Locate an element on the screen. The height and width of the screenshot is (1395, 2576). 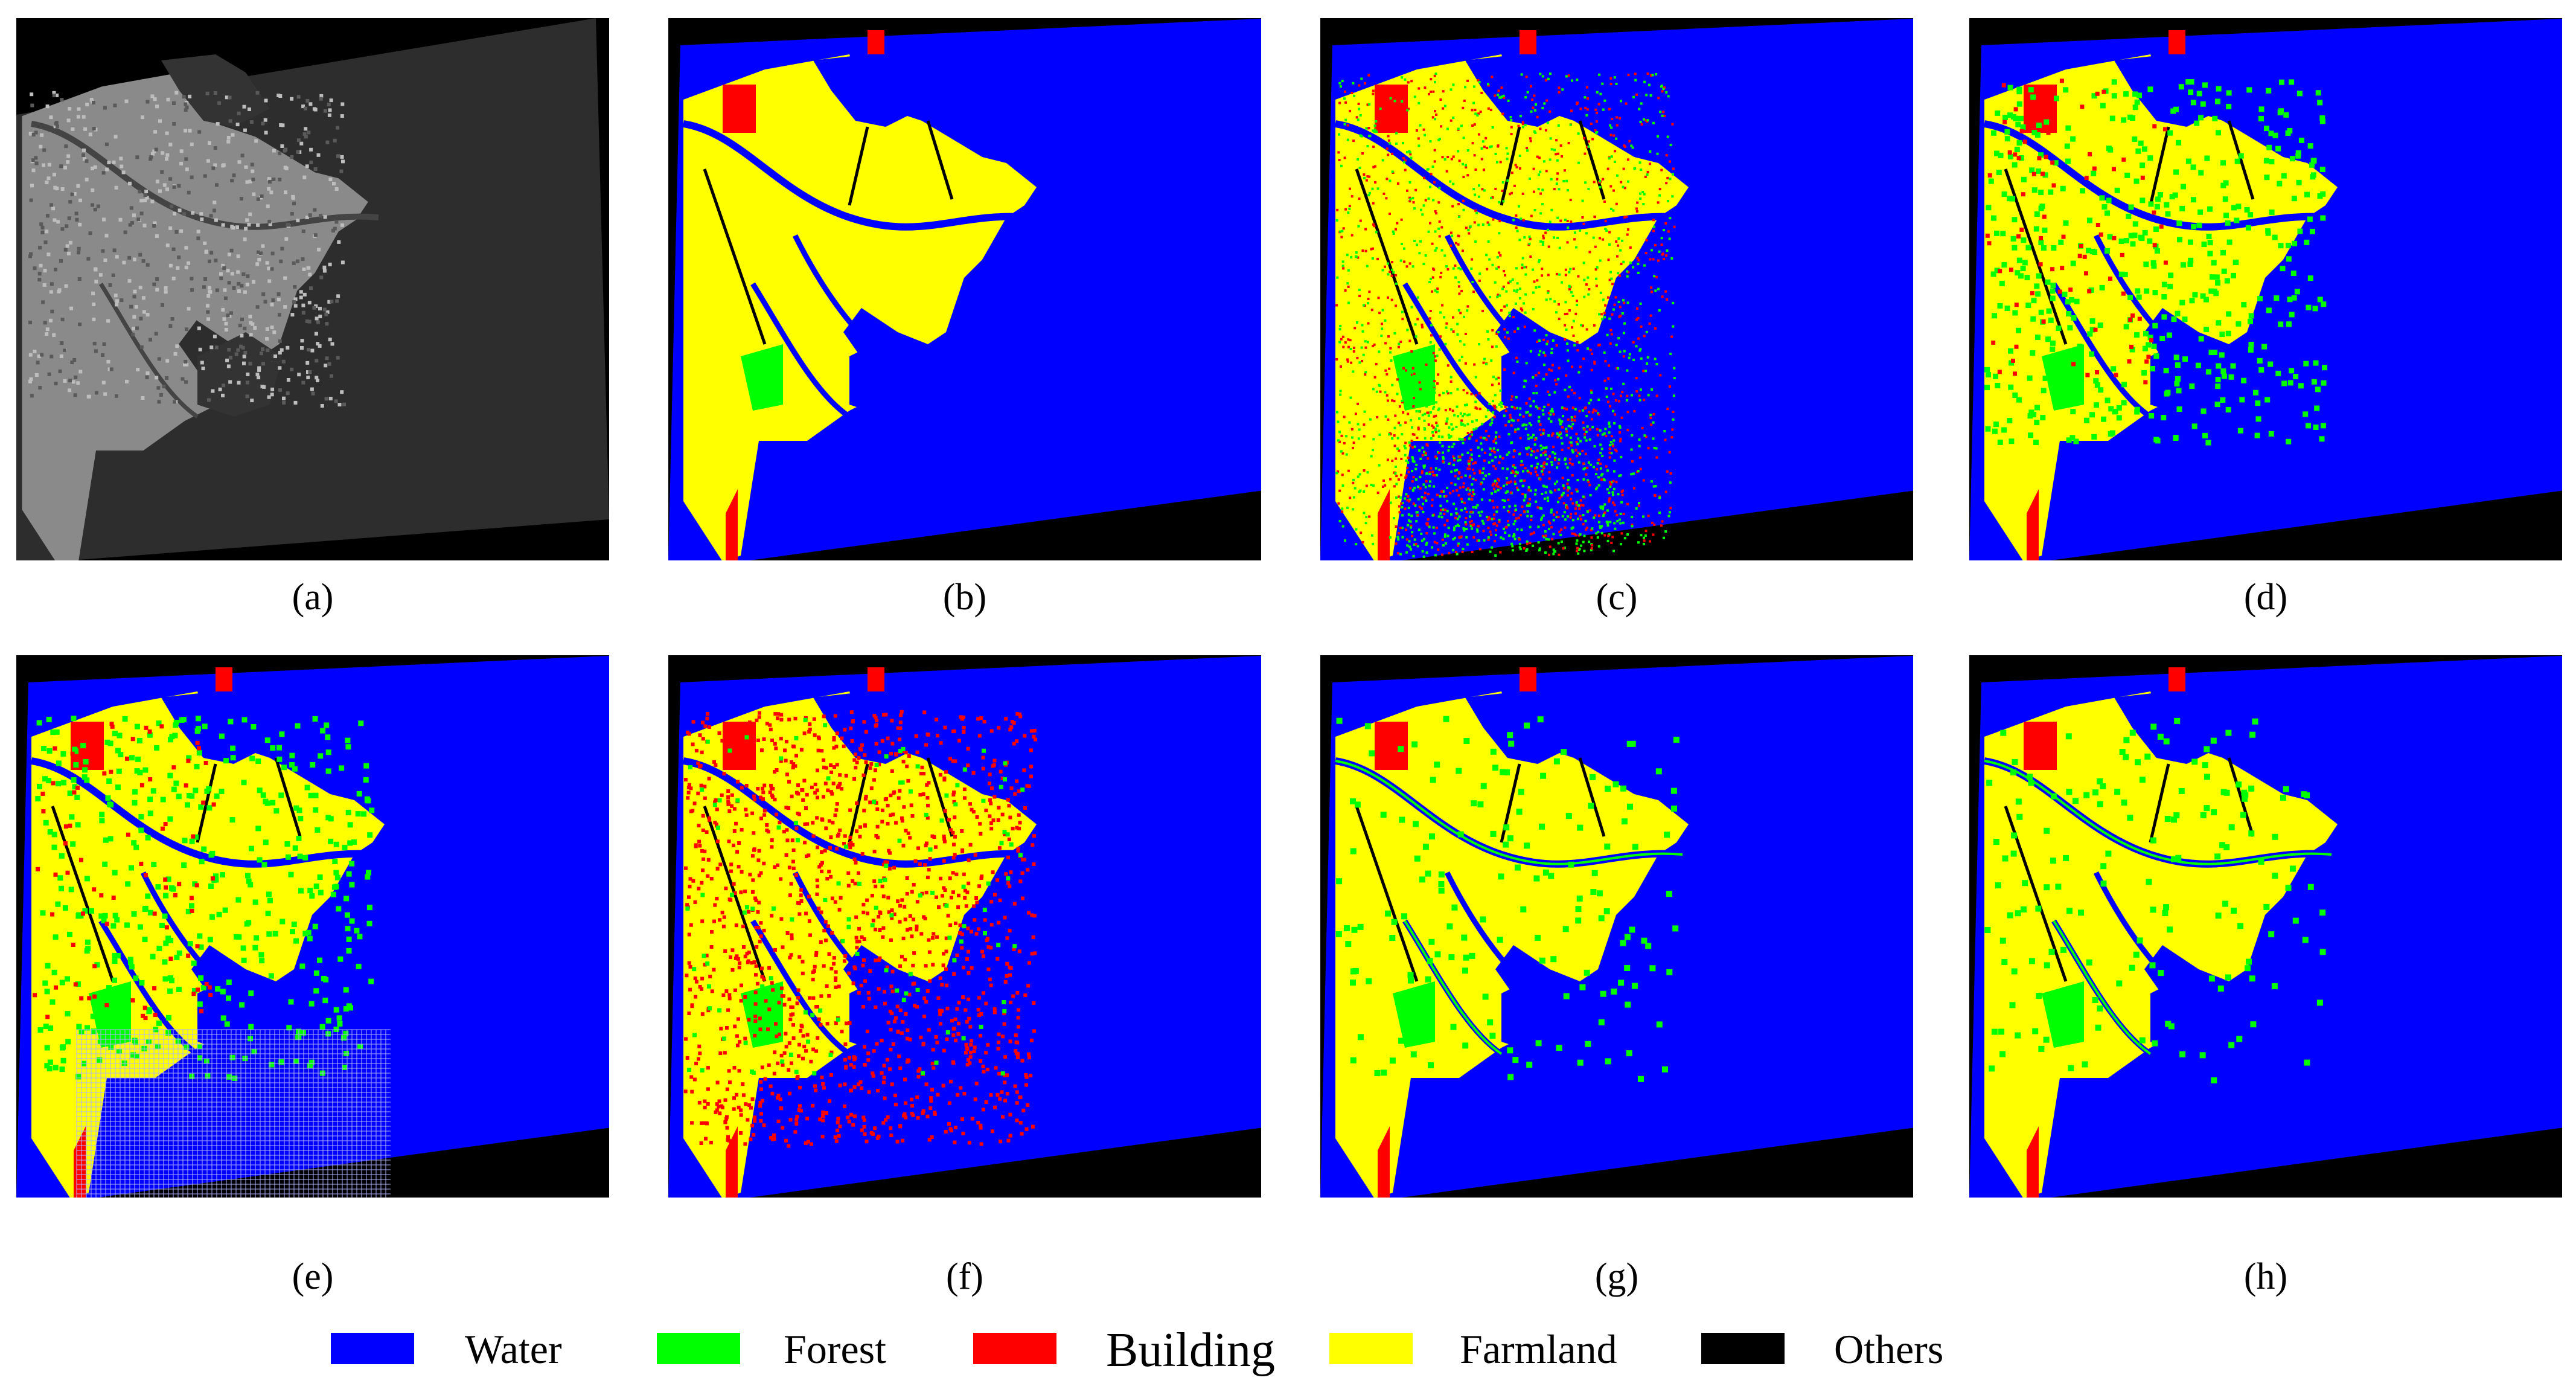
panel-f is located at coordinates (965, 927).